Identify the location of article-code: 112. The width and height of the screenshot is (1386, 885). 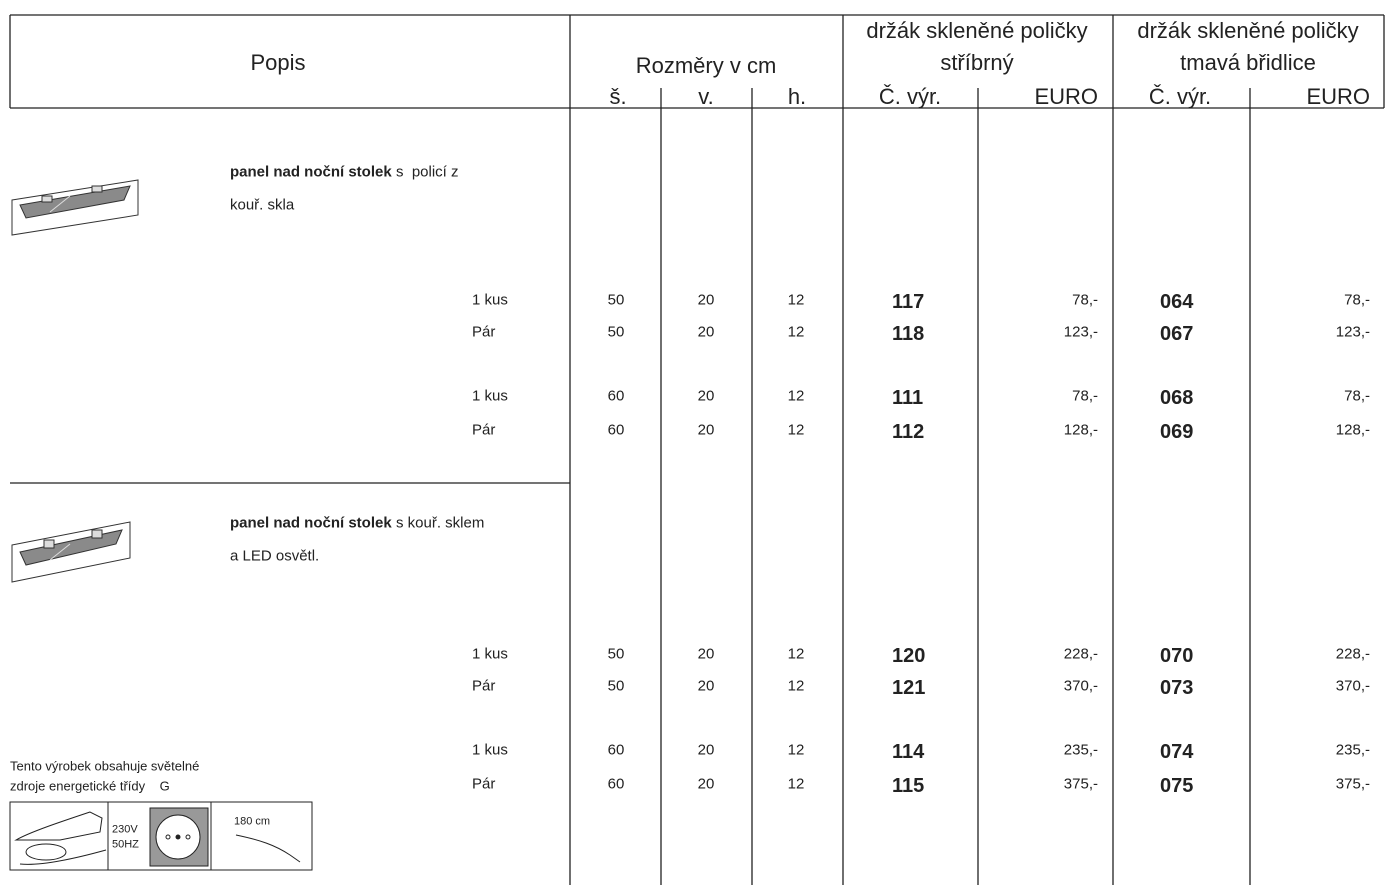
(908, 432).